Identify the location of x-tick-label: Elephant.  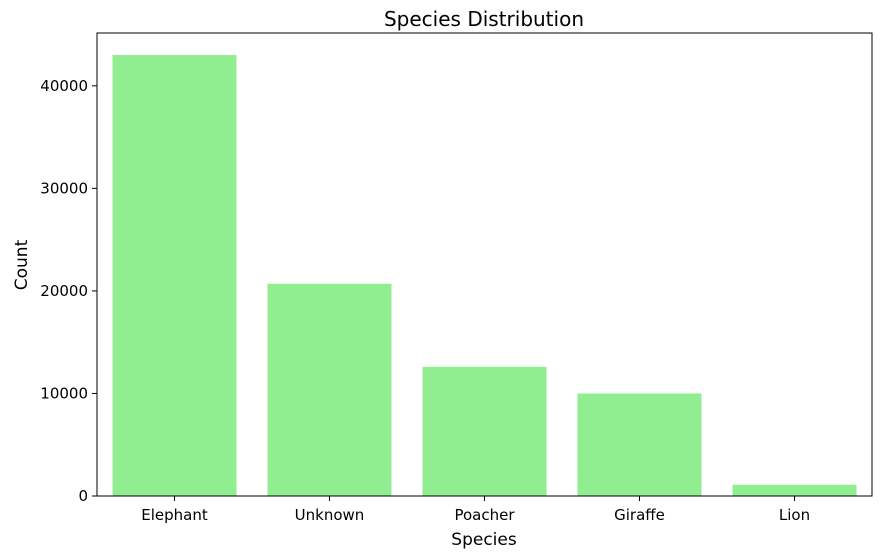
(174, 515).